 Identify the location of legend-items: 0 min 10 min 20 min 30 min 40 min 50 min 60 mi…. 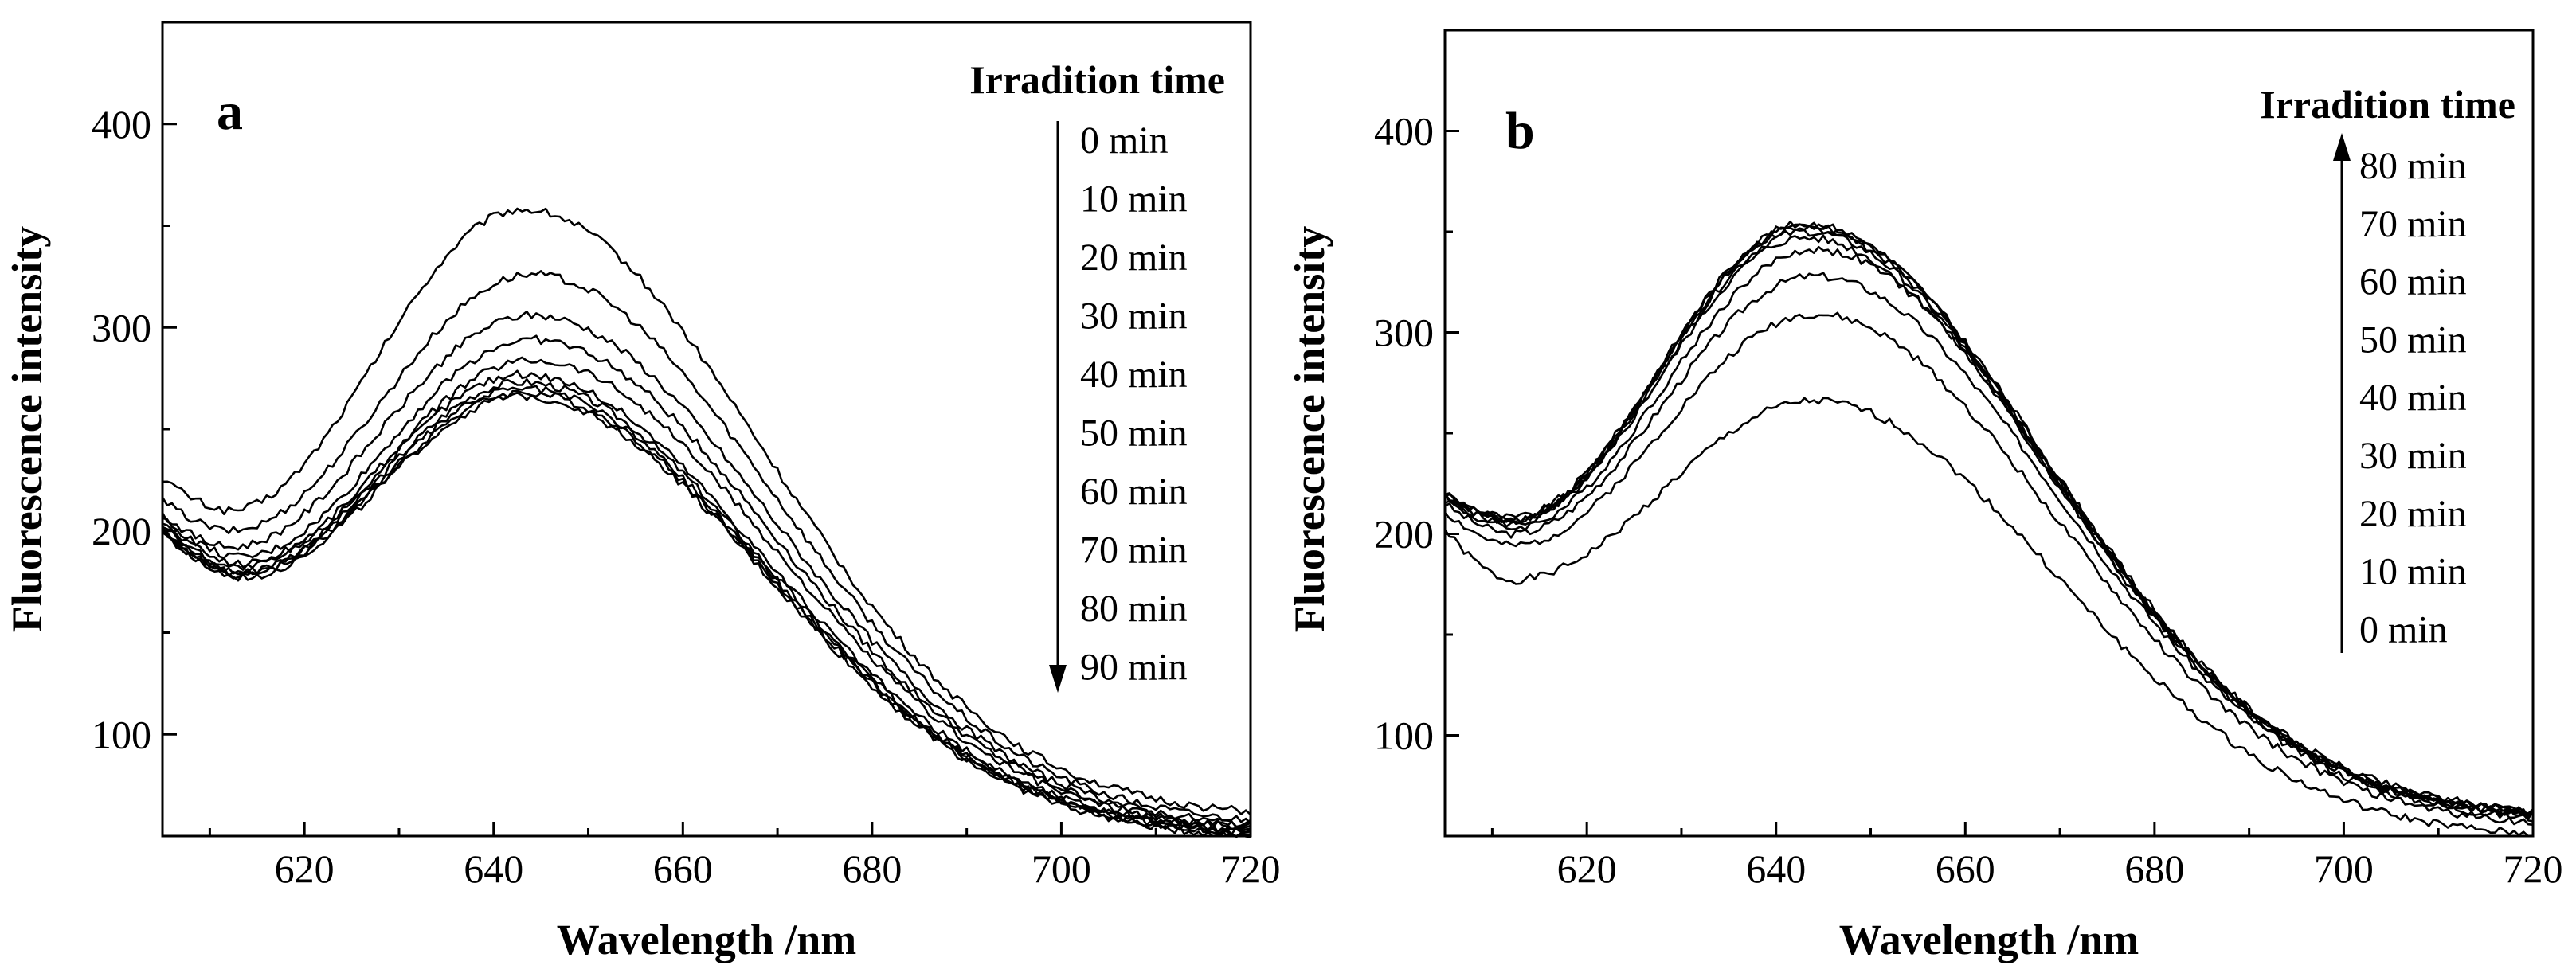
(1134, 404).